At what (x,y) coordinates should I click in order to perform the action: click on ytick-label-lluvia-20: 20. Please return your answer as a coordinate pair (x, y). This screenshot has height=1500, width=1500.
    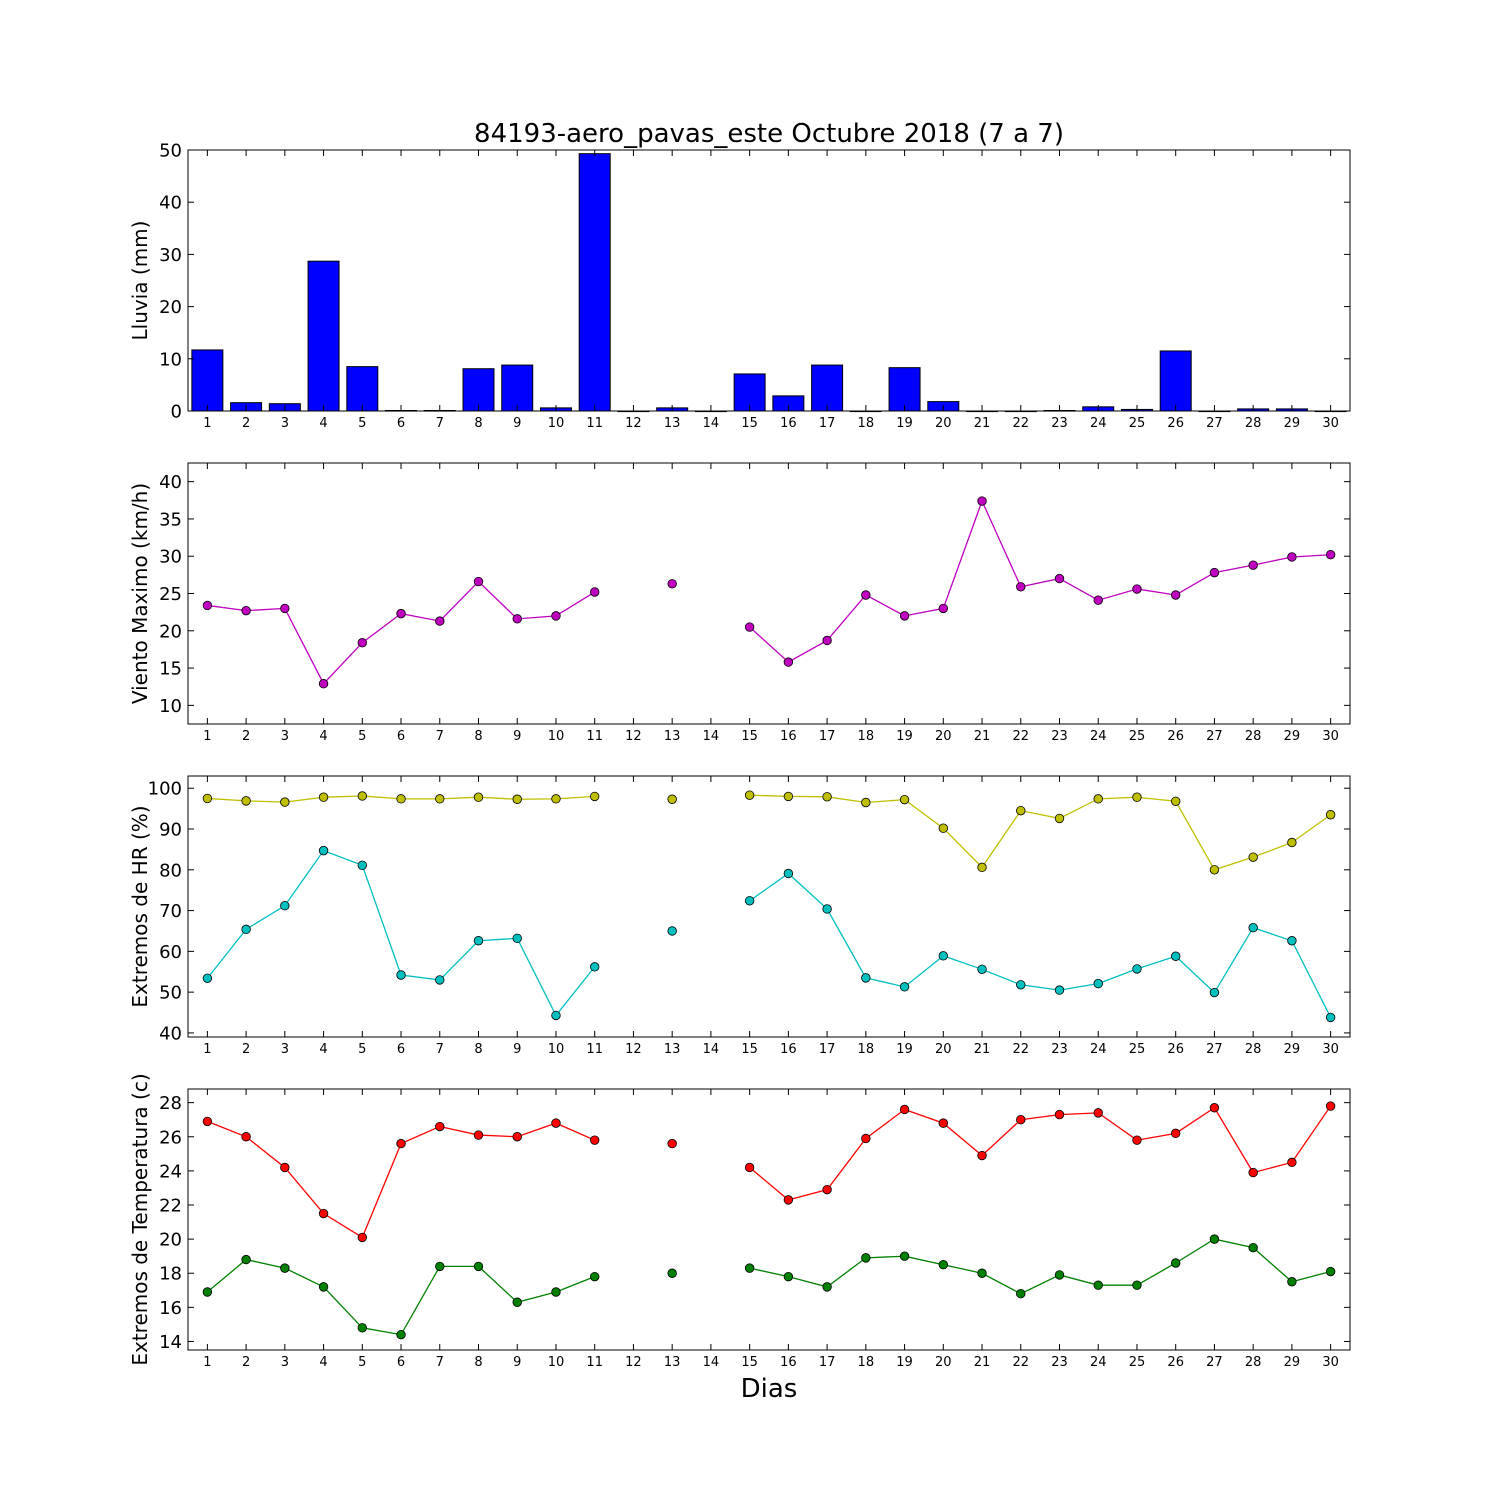
    Looking at the image, I should click on (170, 307).